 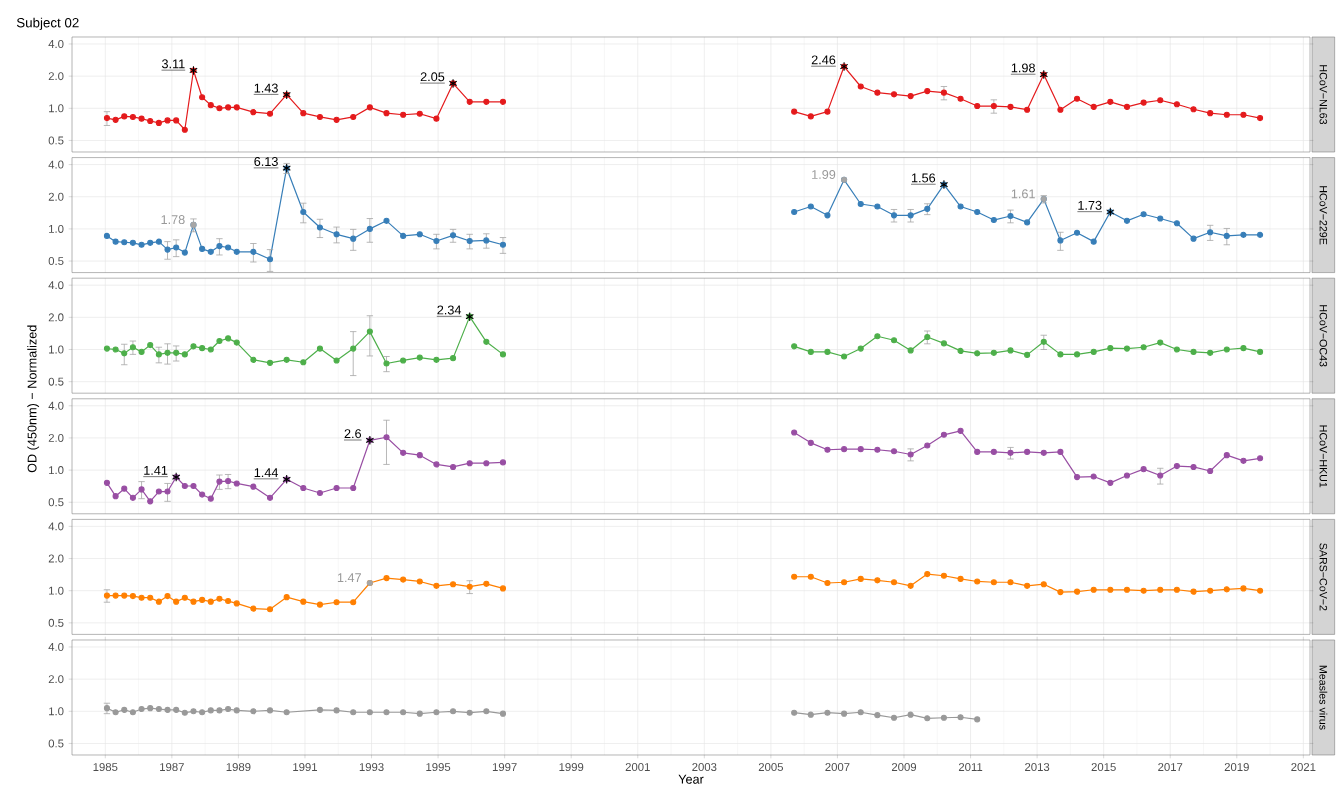 I want to click on y2-axis-title: HCoV−OC43, so click(x=1323, y=336).